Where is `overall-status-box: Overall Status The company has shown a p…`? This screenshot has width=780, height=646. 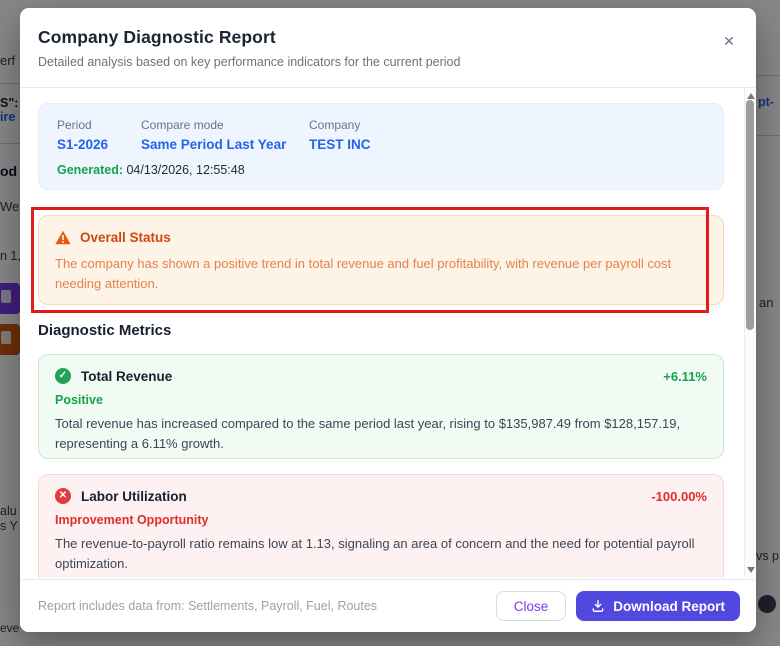
overall-status-box: Overall Status The company has shown a p… is located at coordinates (381, 260).